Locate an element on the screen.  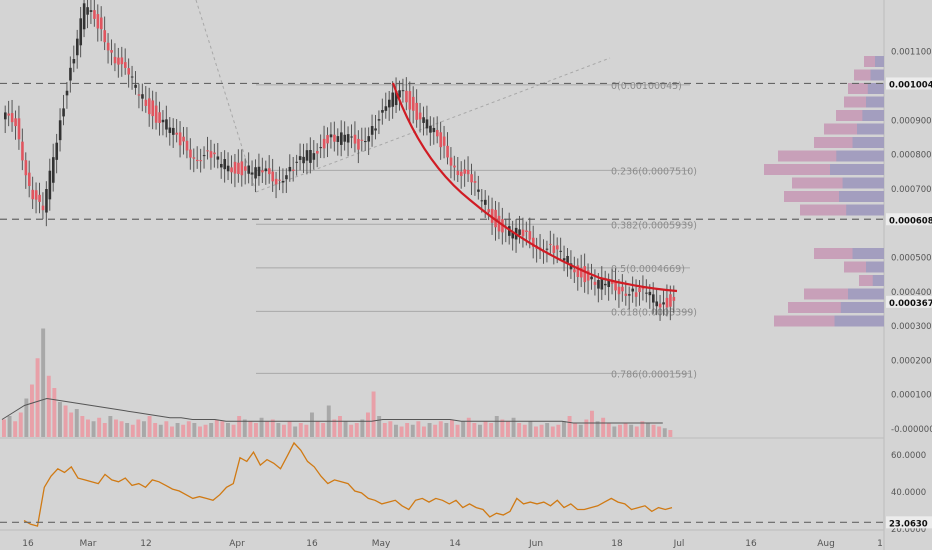
price-highlight-box is located at coordinates (909, 219).